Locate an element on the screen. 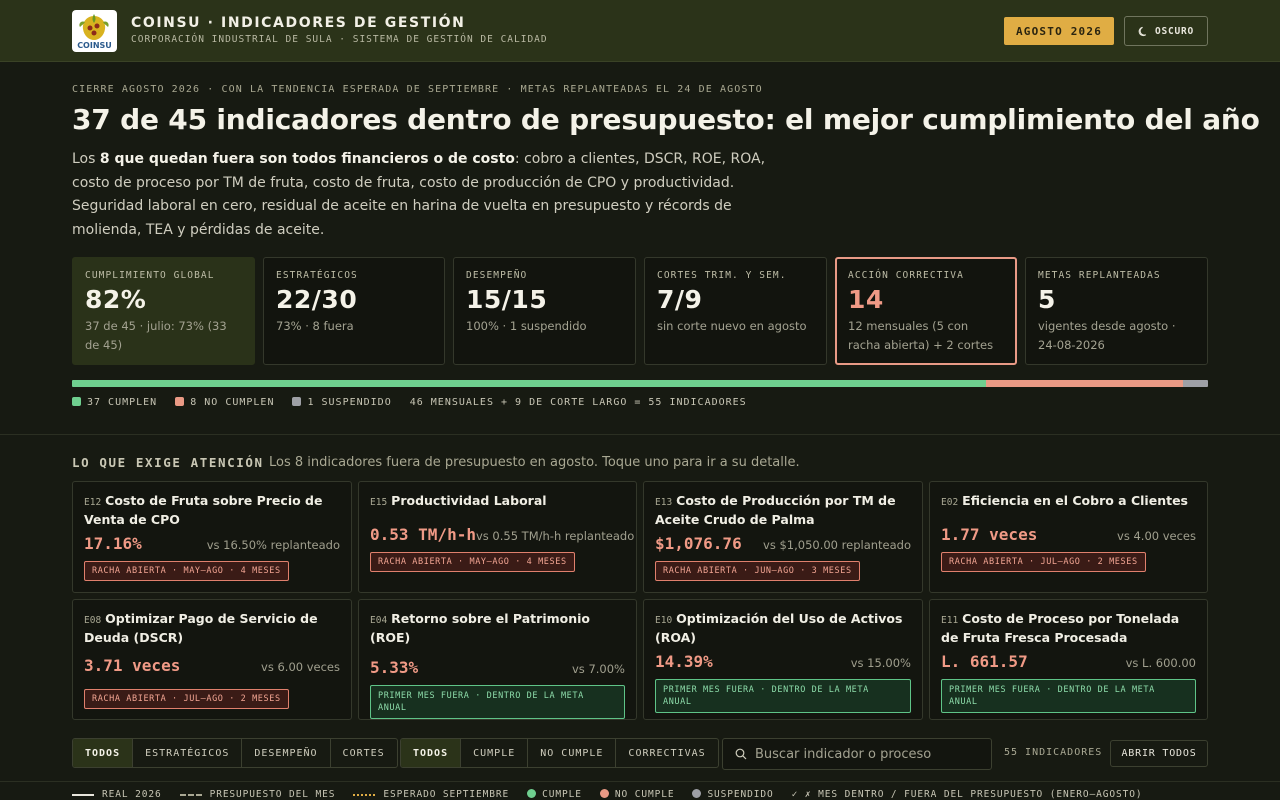 This screenshot has width=1280, height=800. kpi-label: CUMPLIMIENTO GLOBAL is located at coordinates (150, 275).